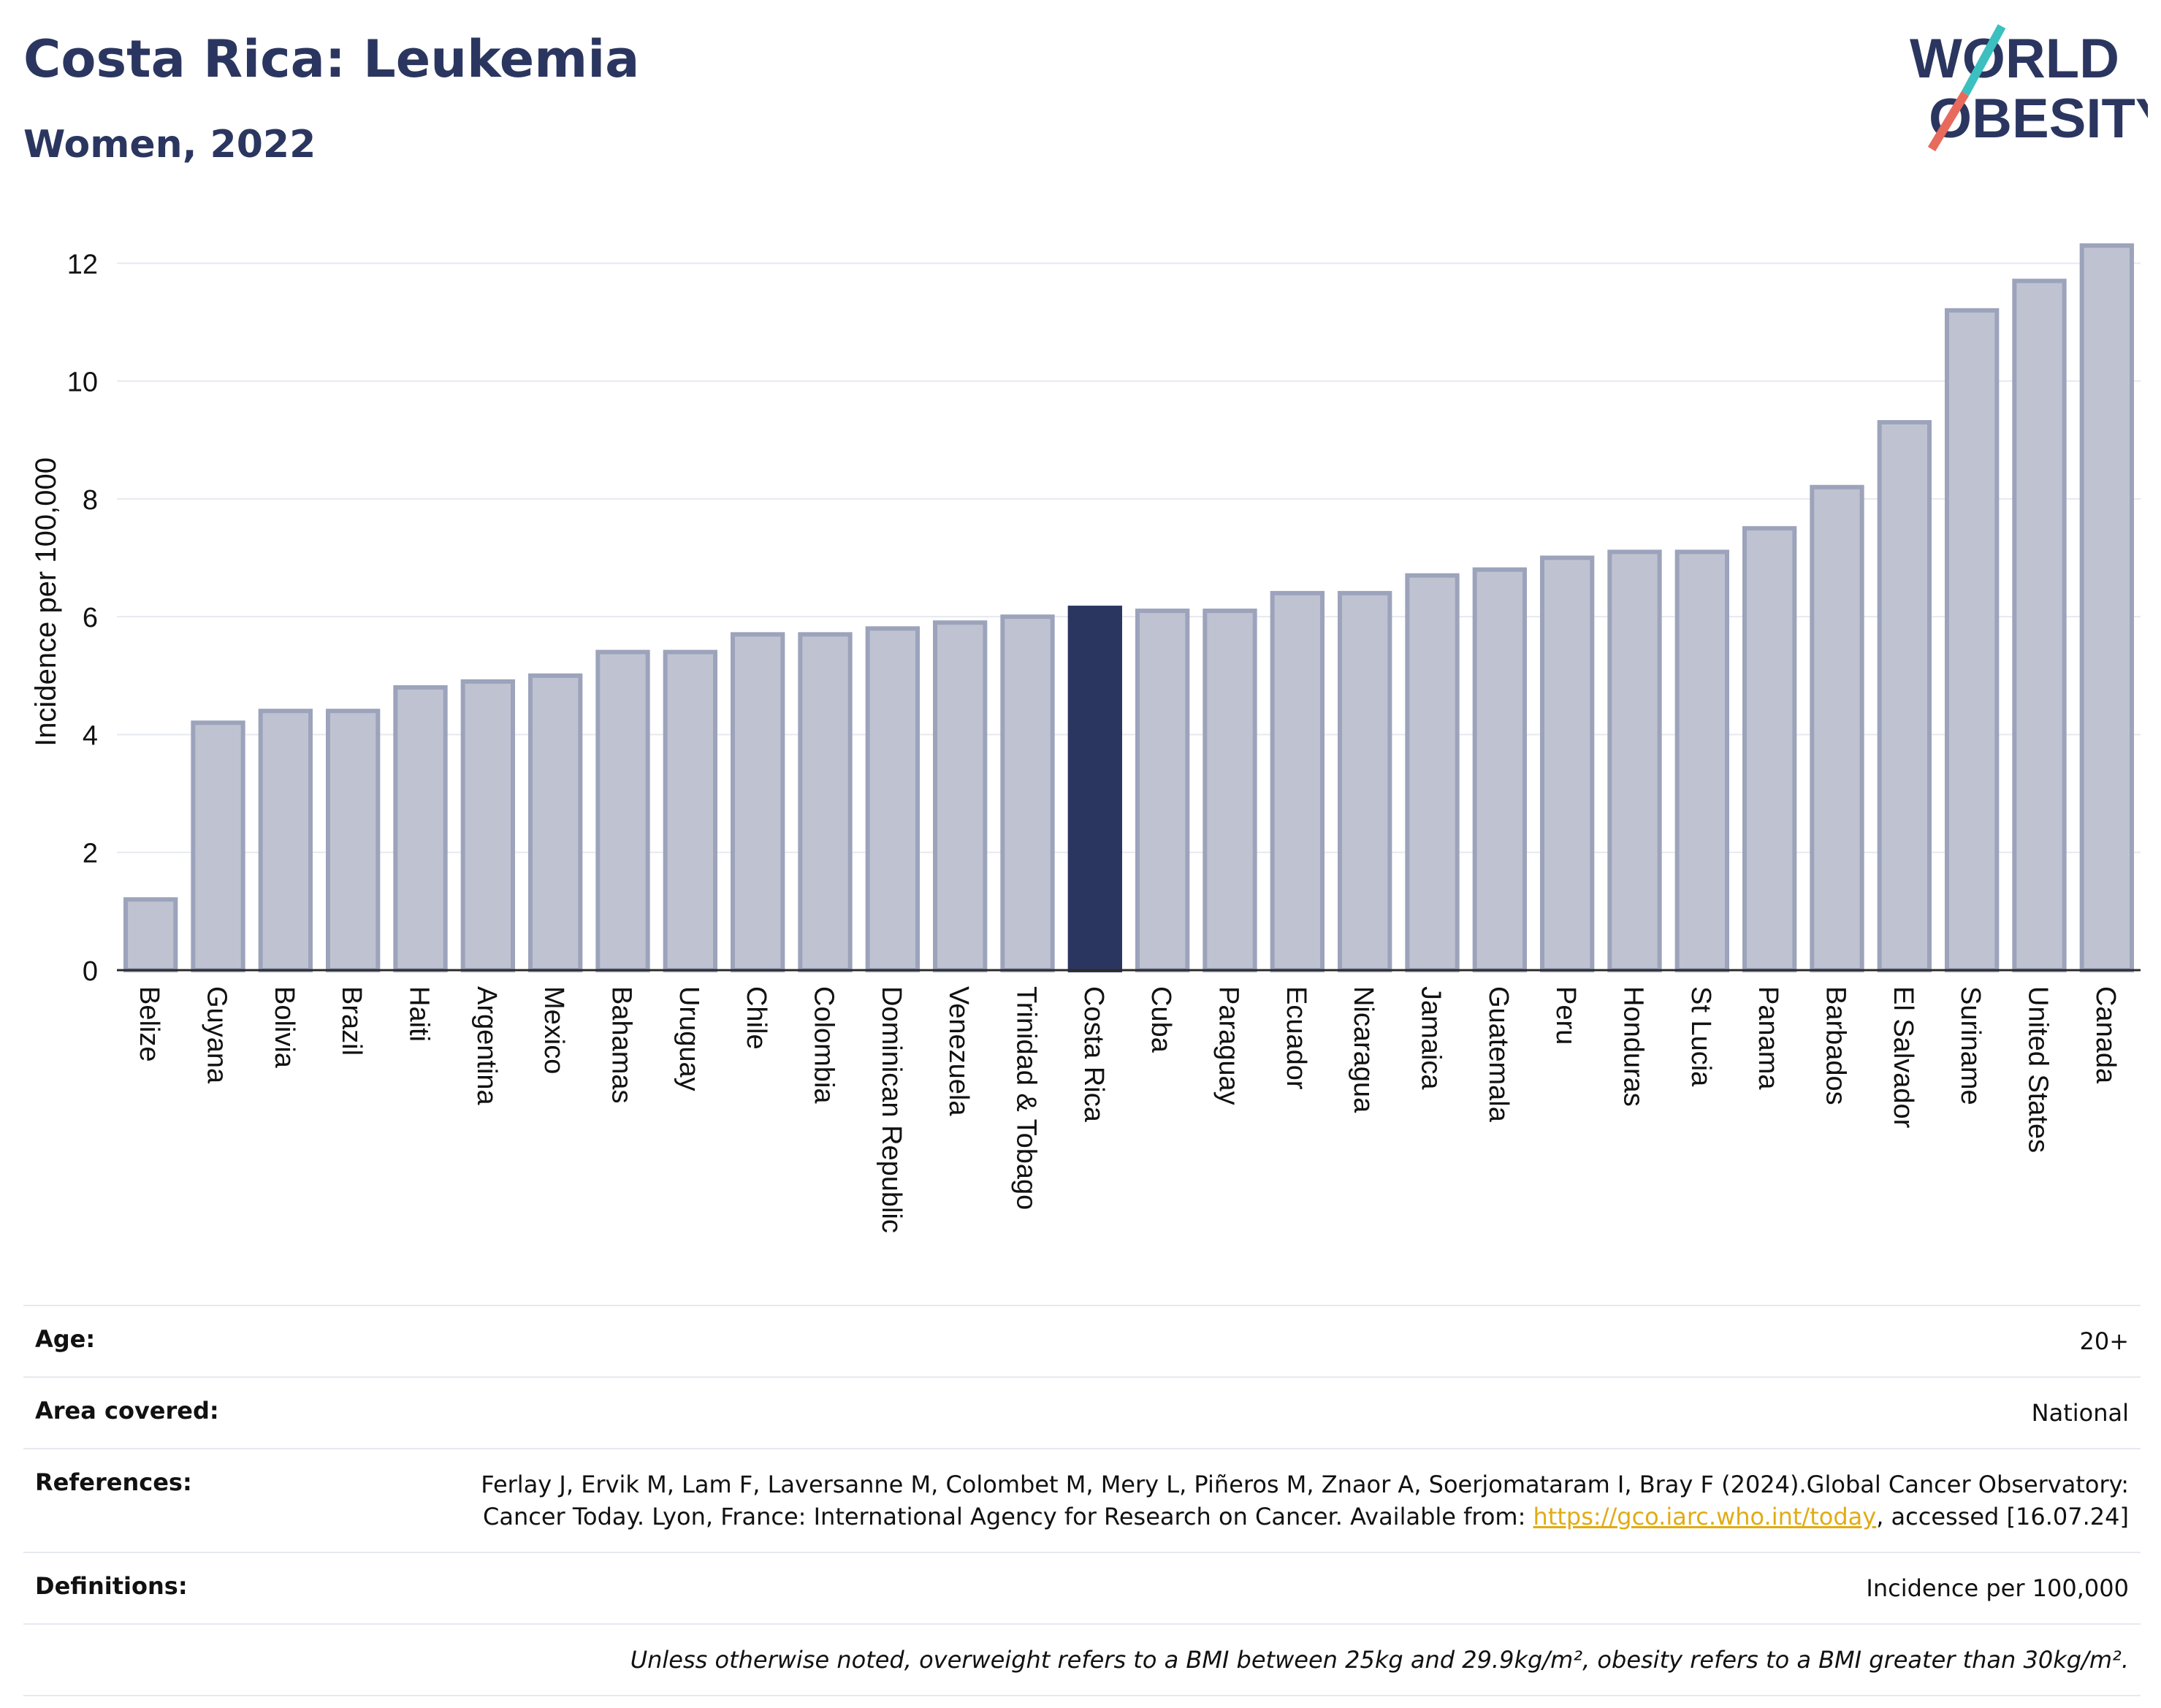 This screenshot has height=1708, width=2161. What do you see at coordinates (91, 501) in the screenshot?
I see `y-tick-label: 8` at bounding box center [91, 501].